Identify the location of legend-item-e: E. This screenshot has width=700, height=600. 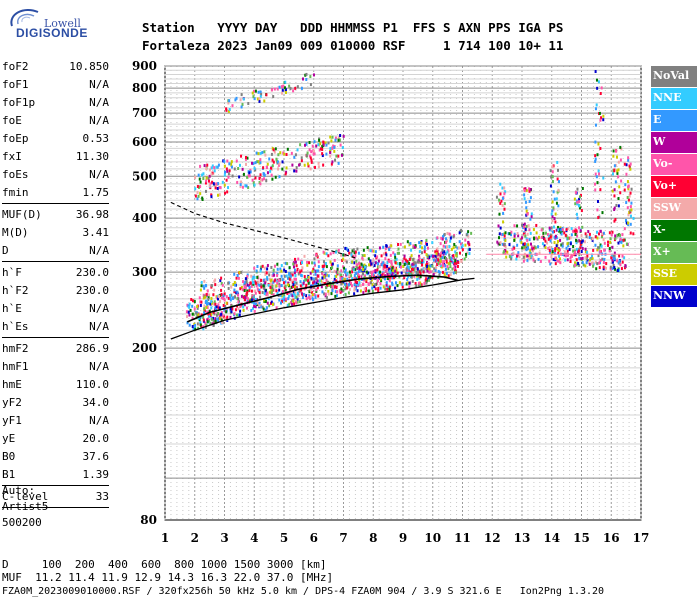
(674, 120).